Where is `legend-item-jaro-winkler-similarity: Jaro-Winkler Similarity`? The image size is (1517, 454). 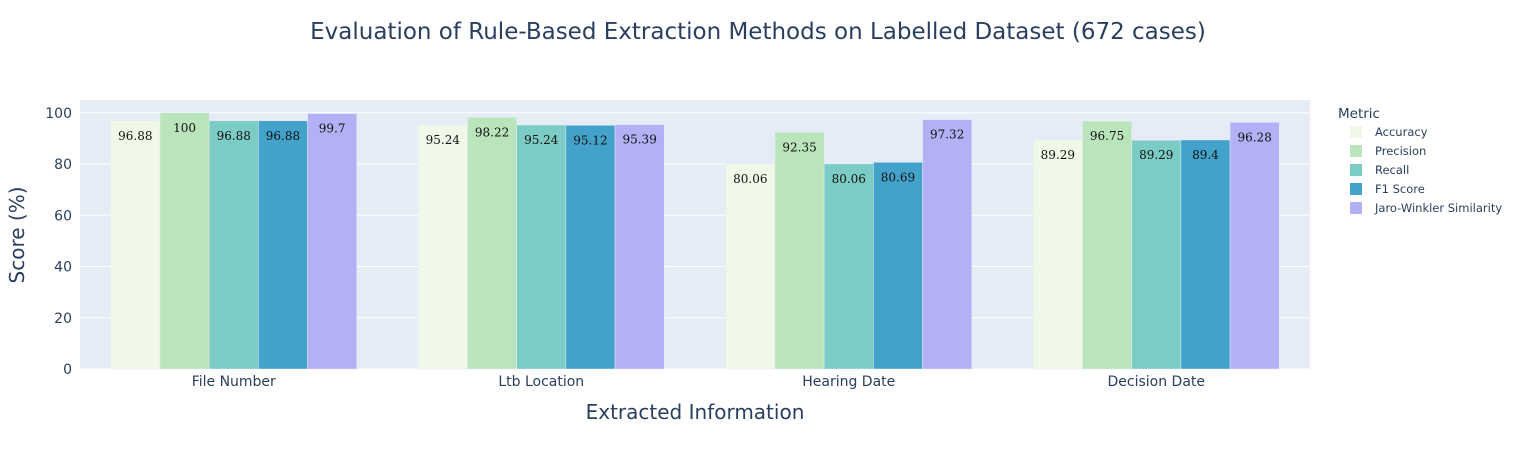 legend-item-jaro-winkler-similarity: Jaro-Winkler Similarity is located at coordinates (1426, 208).